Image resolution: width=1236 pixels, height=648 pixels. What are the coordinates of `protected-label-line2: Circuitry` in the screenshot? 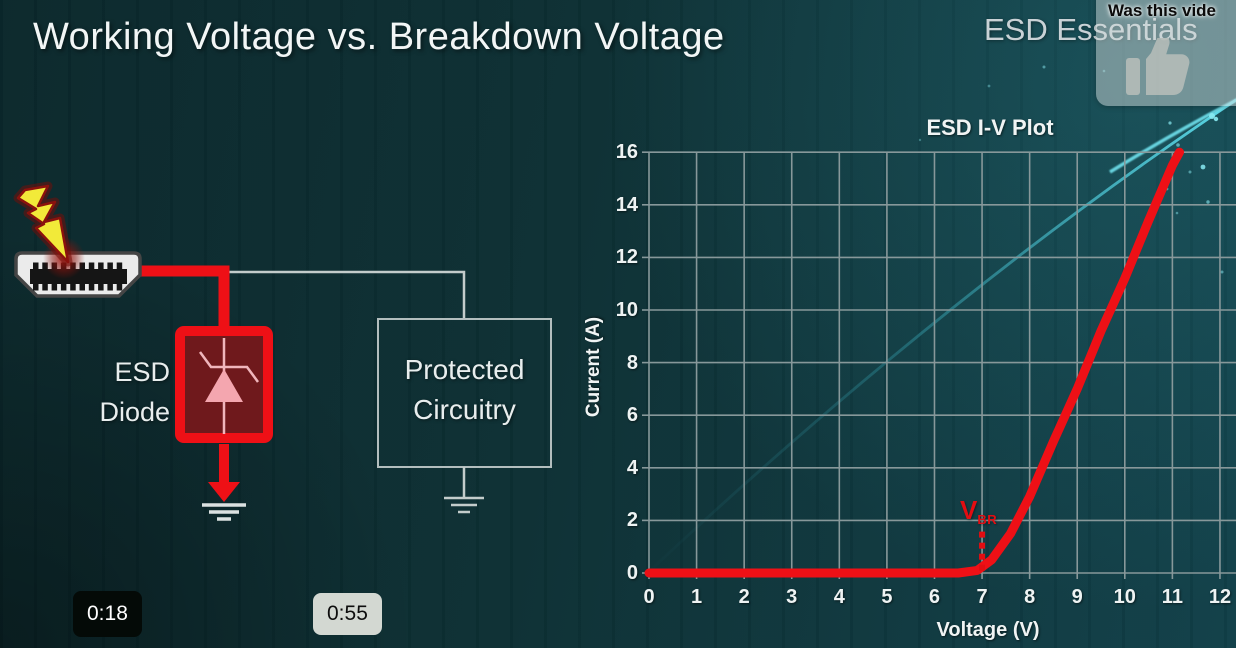 It's located at (464, 409).